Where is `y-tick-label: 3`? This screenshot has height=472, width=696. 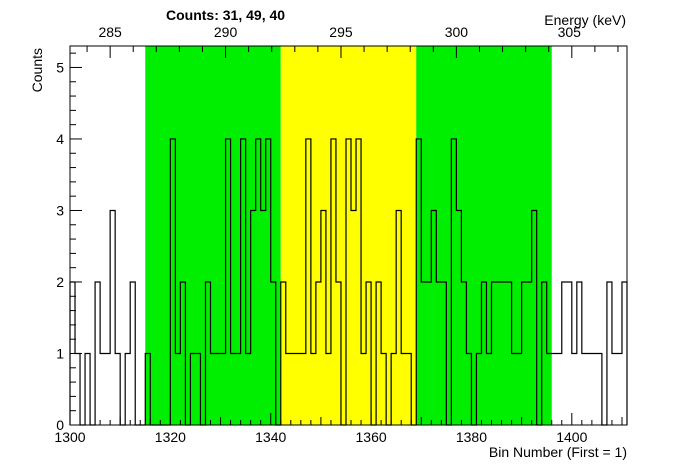 y-tick-label: 3 is located at coordinates (60, 210).